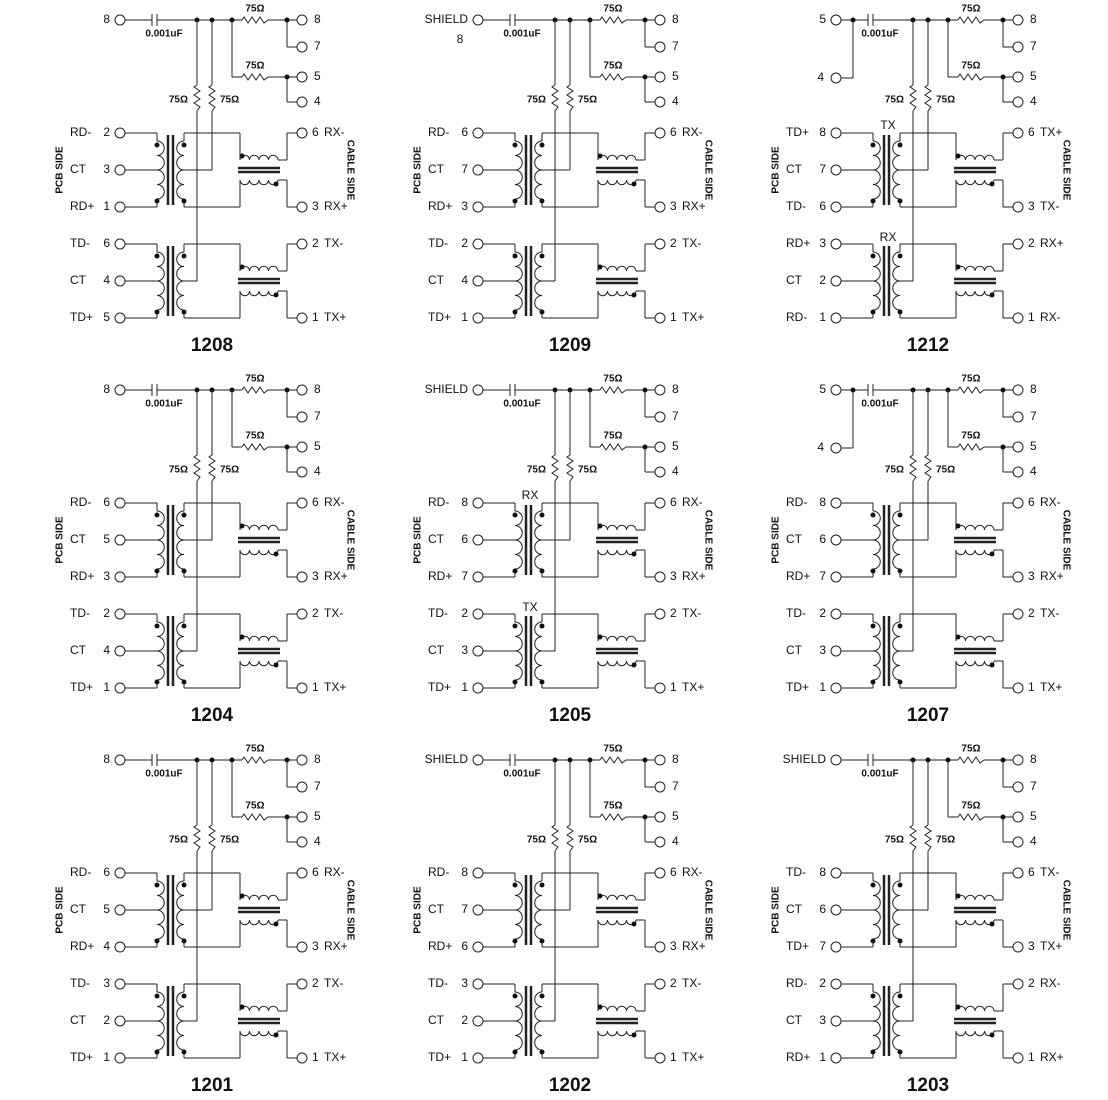  Describe the element at coordinates (822, 576) in the screenshot. I see `pin-number: 7` at that location.